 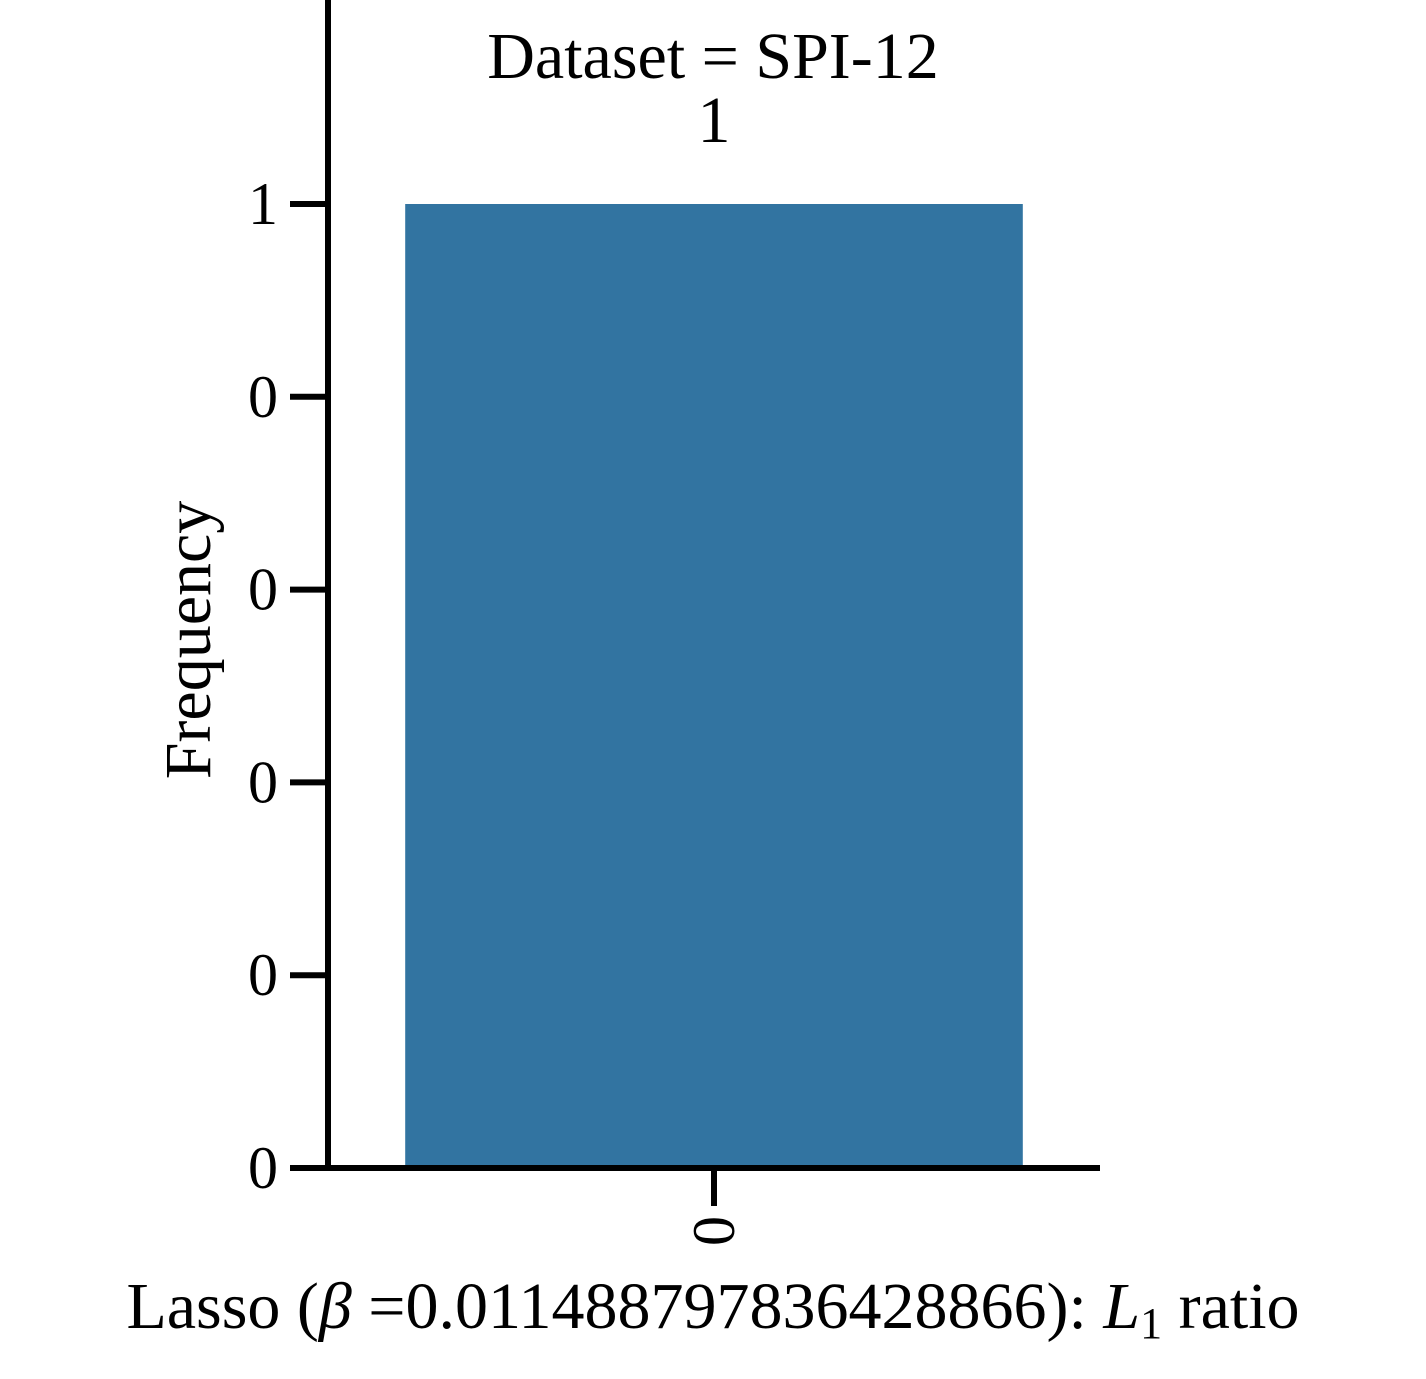 What do you see at coordinates (1151, 1323) in the screenshot?
I see `x-axis-label-subscript: 1` at bounding box center [1151, 1323].